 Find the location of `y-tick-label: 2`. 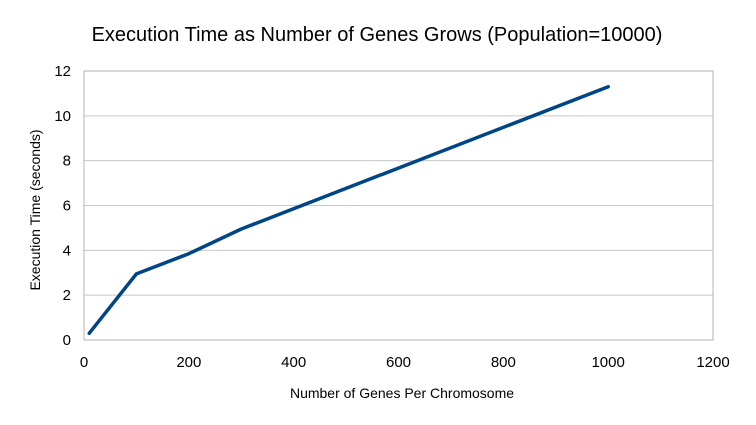

y-tick-label: 2 is located at coordinates (67, 295).